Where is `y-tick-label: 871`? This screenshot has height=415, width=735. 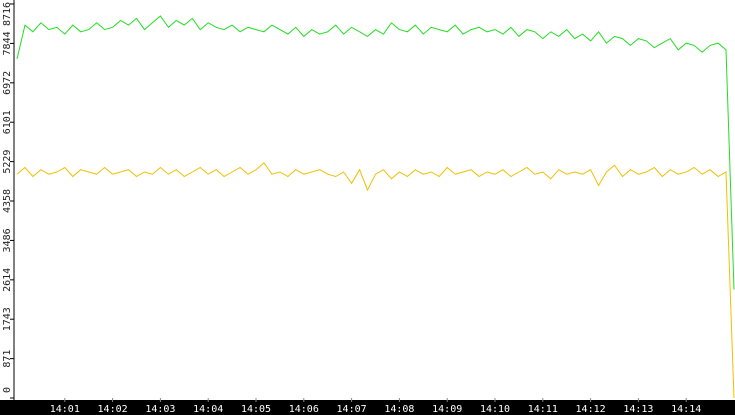 y-tick-label: 871 is located at coordinates (7, 359).